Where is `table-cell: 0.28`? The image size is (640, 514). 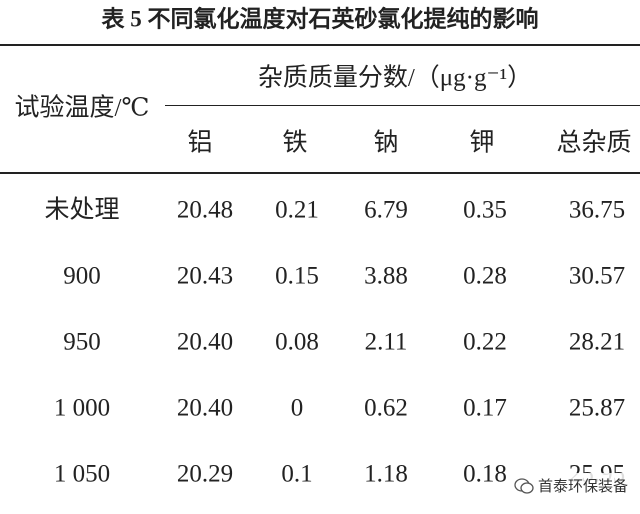
table-cell: 0.28 is located at coordinates (485, 276).